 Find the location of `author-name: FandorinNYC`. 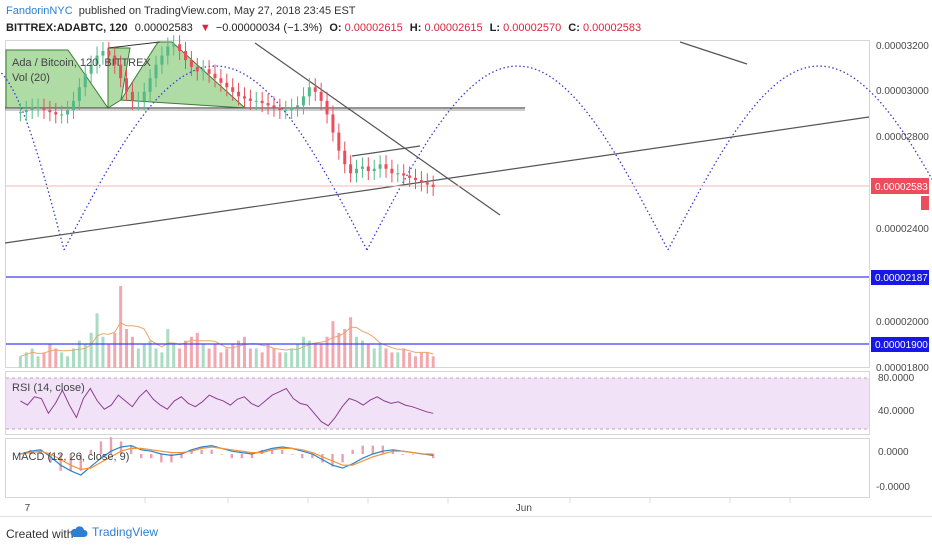

author-name: FandorinNYC is located at coordinates (39, 11).